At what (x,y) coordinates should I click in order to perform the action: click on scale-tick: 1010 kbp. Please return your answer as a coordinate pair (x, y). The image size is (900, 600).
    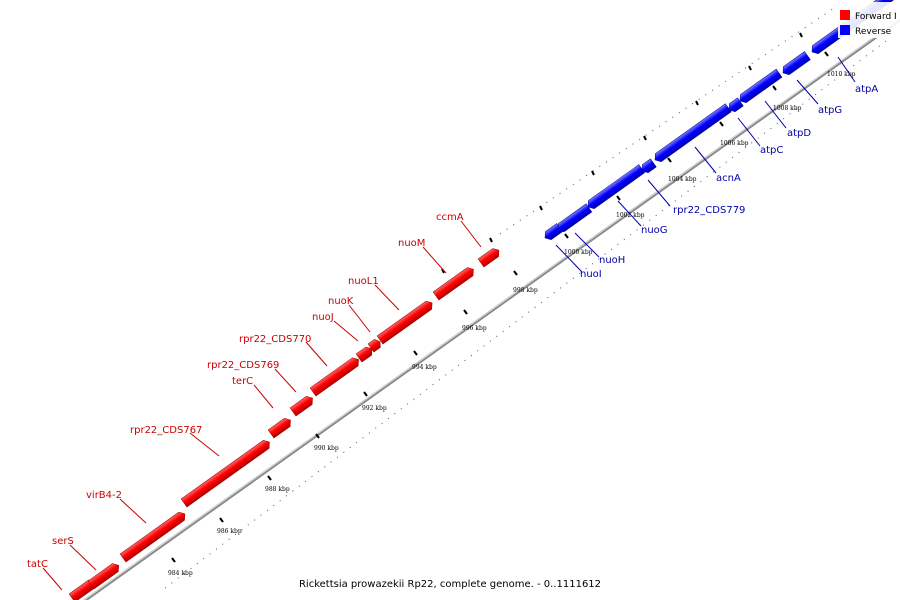
    Looking at the image, I should click on (840, 64).